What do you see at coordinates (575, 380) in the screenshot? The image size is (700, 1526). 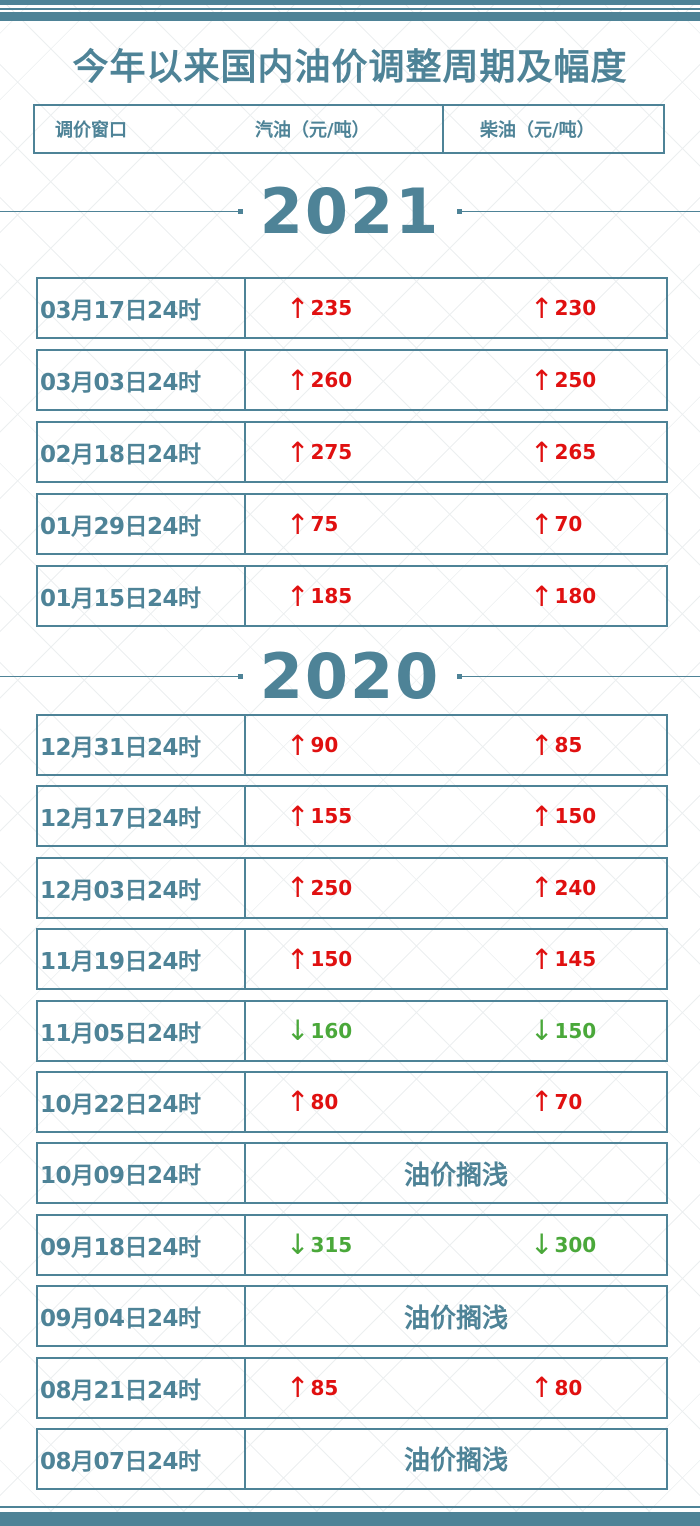 I see `diesel-value: 250` at bounding box center [575, 380].